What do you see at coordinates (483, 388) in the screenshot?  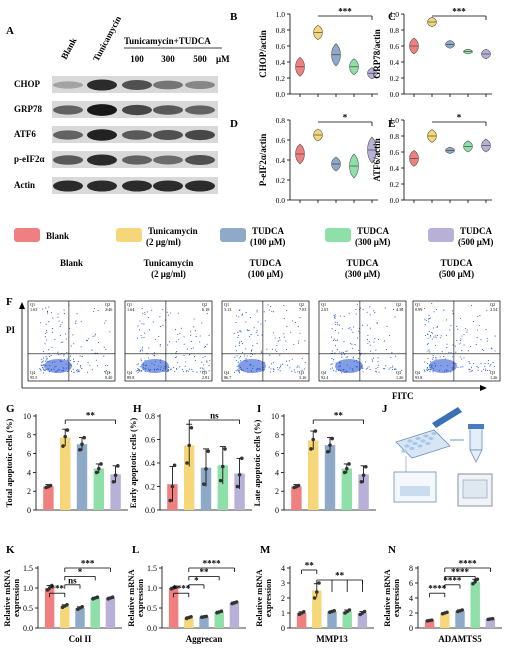 I see `flow-x-arrowhead` at bounding box center [483, 388].